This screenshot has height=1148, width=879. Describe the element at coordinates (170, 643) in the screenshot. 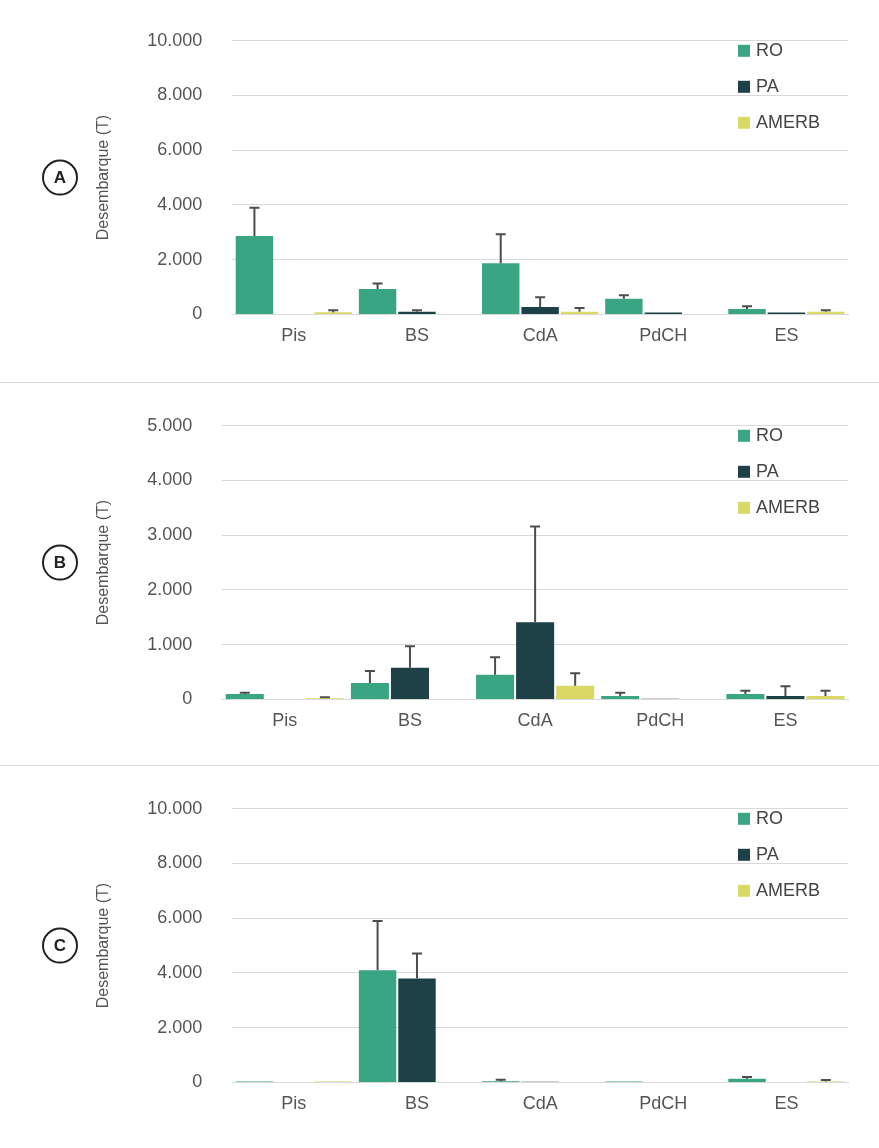

I see `y-tick-label: 1.000` at that location.